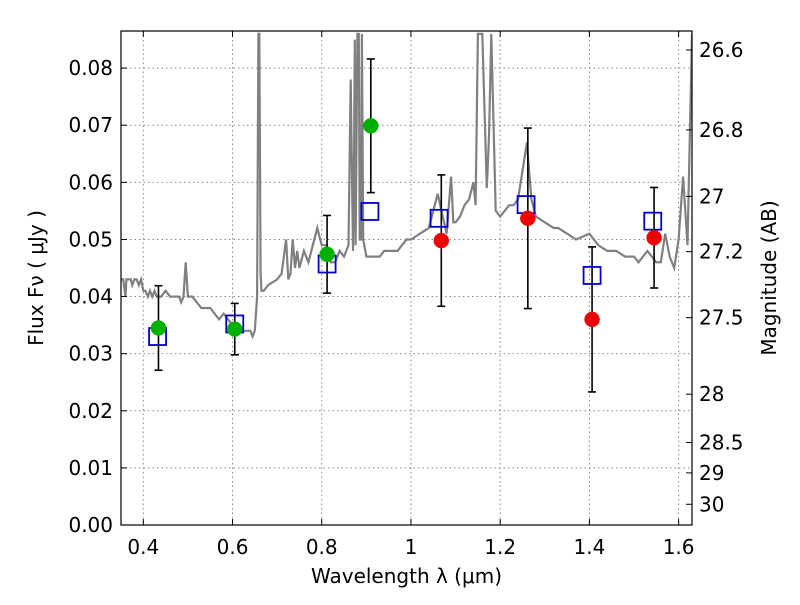 The height and width of the screenshot is (605, 800). What do you see at coordinates (721, 130) in the screenshot?
I see `y2-tick-label: 26.8` at bounding box center [721, 130].